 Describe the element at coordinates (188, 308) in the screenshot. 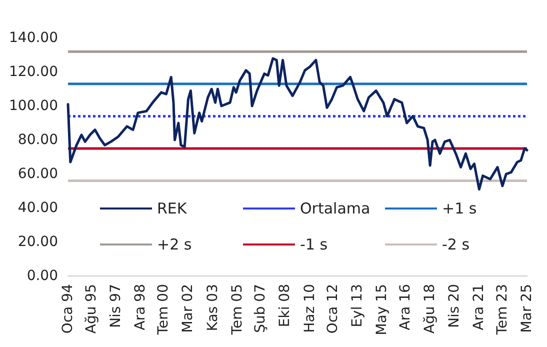

I see `x-tick-label: Mar 02` at that location.